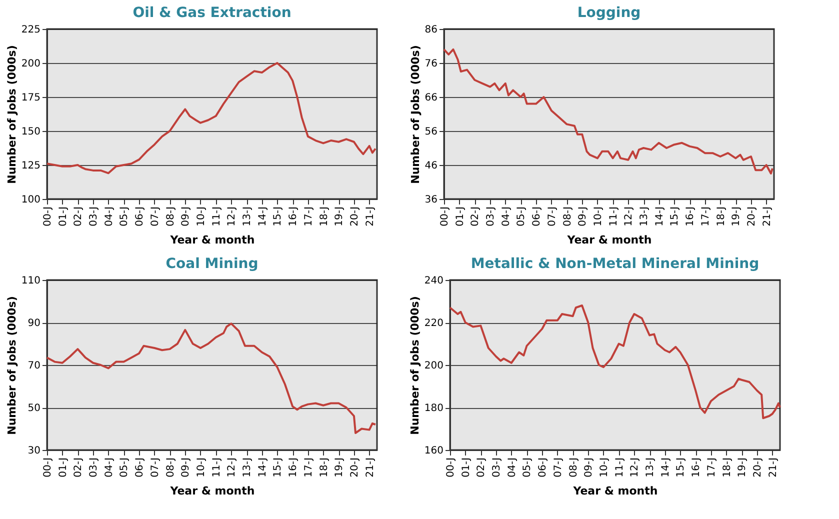 The width and height of the screenshot is (839, 519). I want to click on y-tick-label: 125, so click(30, 166).